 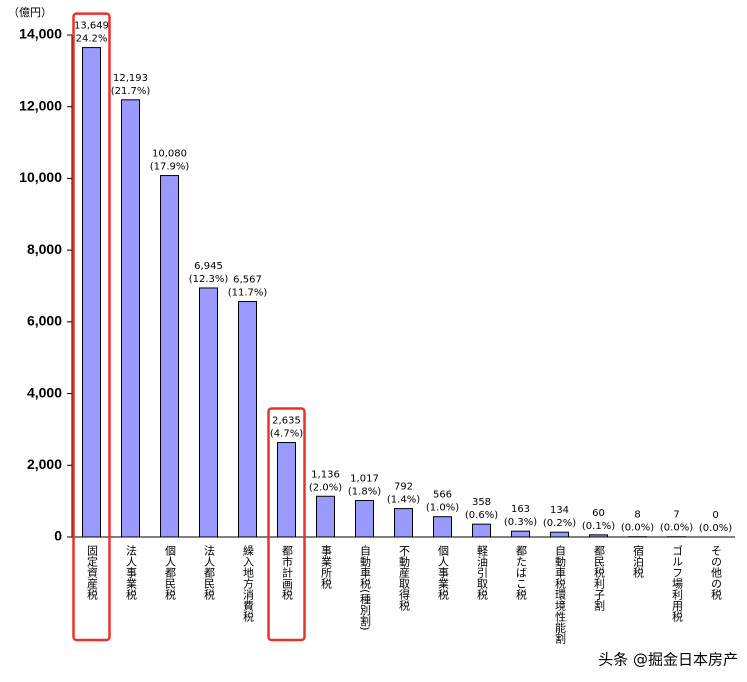 What do you see at coordinates (169, 154) in the screenshot?
I see `value-label: 10,080` at bounding box center [169, 154].